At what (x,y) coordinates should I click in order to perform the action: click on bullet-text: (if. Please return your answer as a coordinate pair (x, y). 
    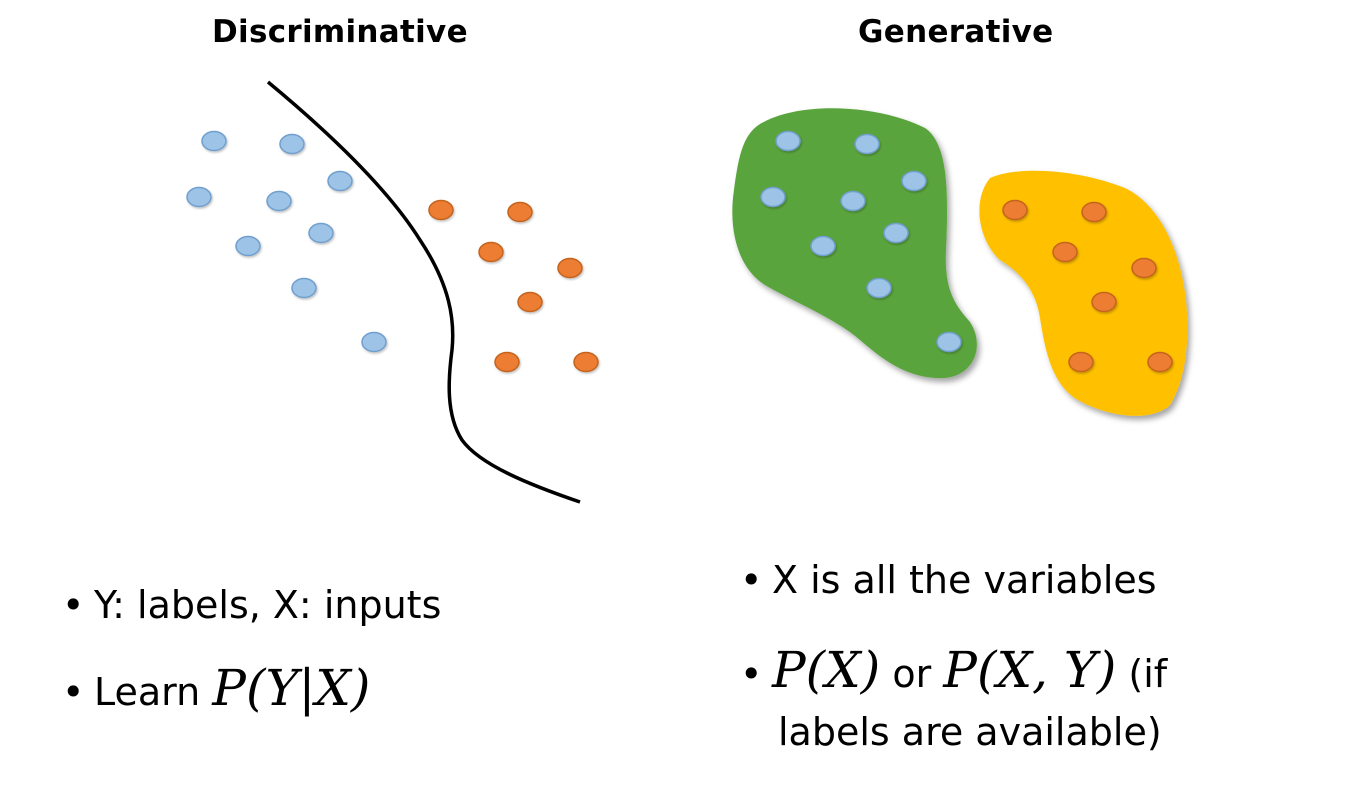
    Looking at the image, I should click on (1142, 674).